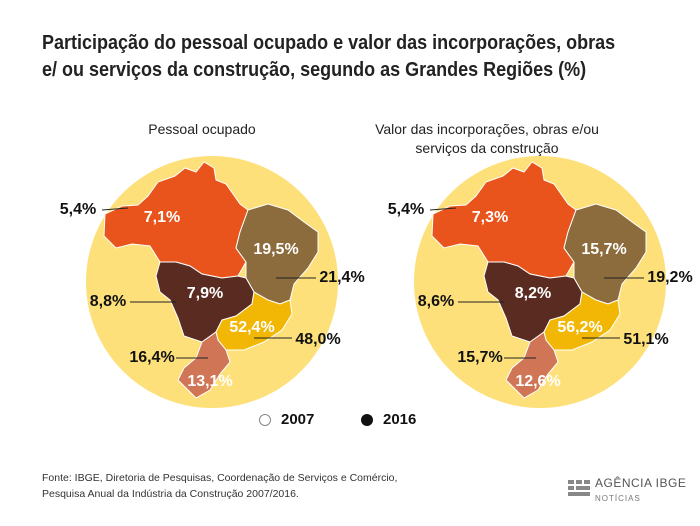 Image resolution: width=700 pixels, height=526 pixels. What do you see at coordinates (490, 217) in the screenshot?
I see `label-2016-norte: 7,3%` at bounding box center [490, 217].